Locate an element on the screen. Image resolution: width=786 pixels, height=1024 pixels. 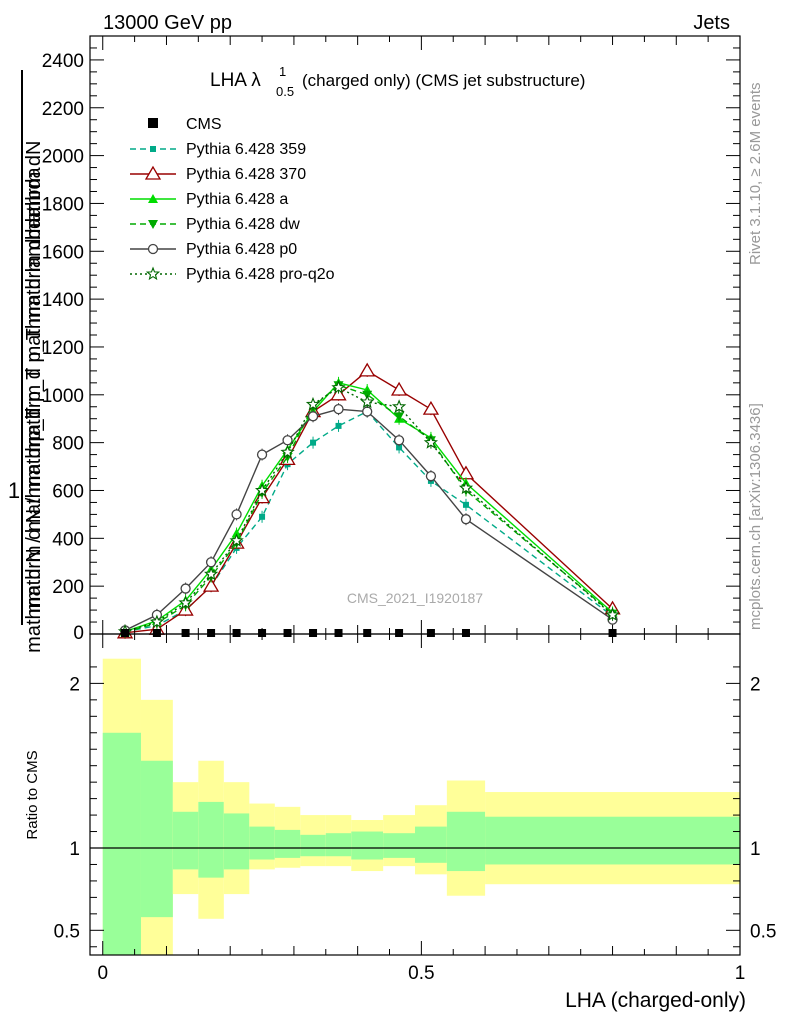
x-axis-label: LHA (charged-only) is located at coordinates (655, 1000).